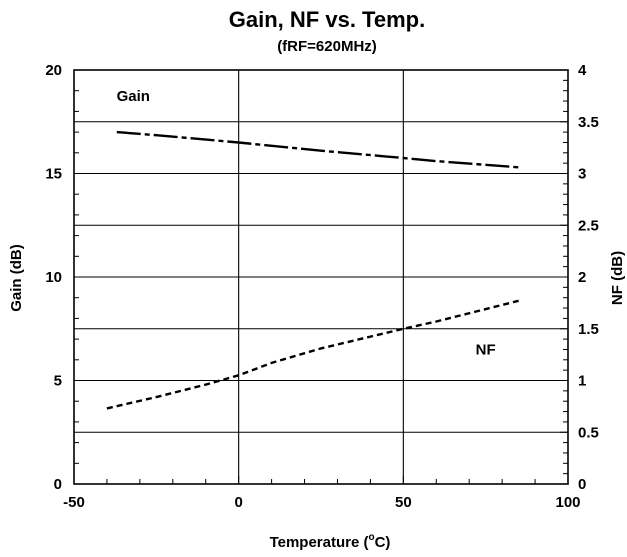 The image size is (627, 557). I want to click on y-right-tick-label: 1, so click(582, 381).